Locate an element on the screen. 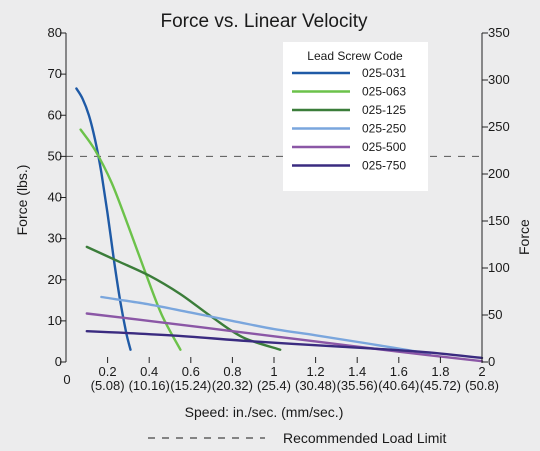  reference-line-legend: Recommended Load Limit is located at coordinates (297, 438).